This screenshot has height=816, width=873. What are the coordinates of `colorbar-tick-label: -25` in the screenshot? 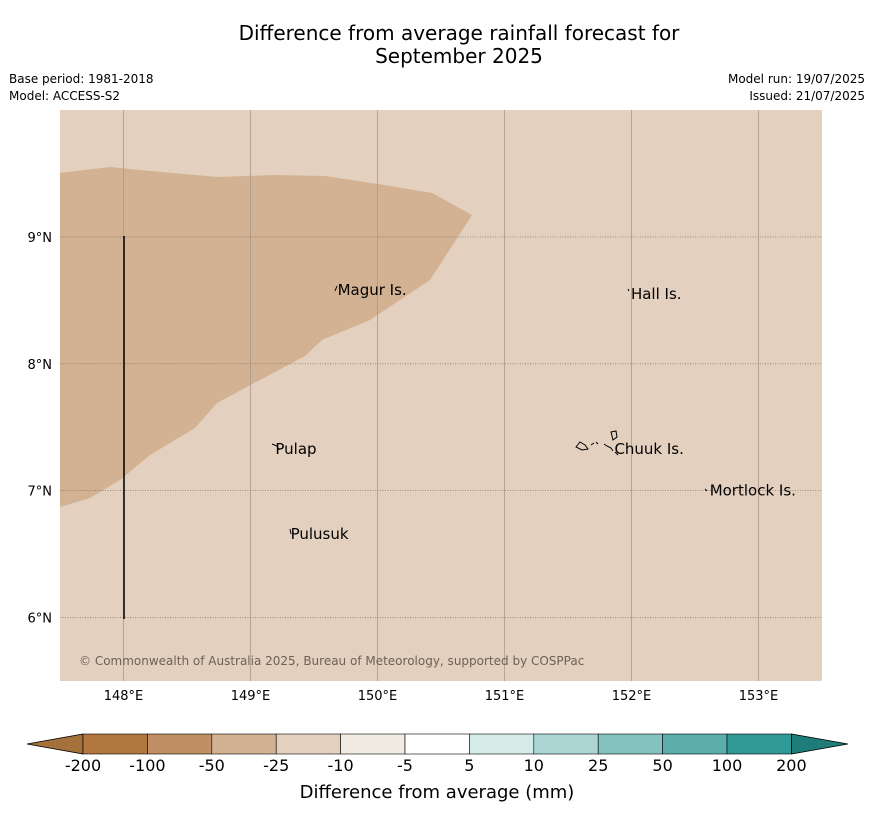 It's located at (276, 765).